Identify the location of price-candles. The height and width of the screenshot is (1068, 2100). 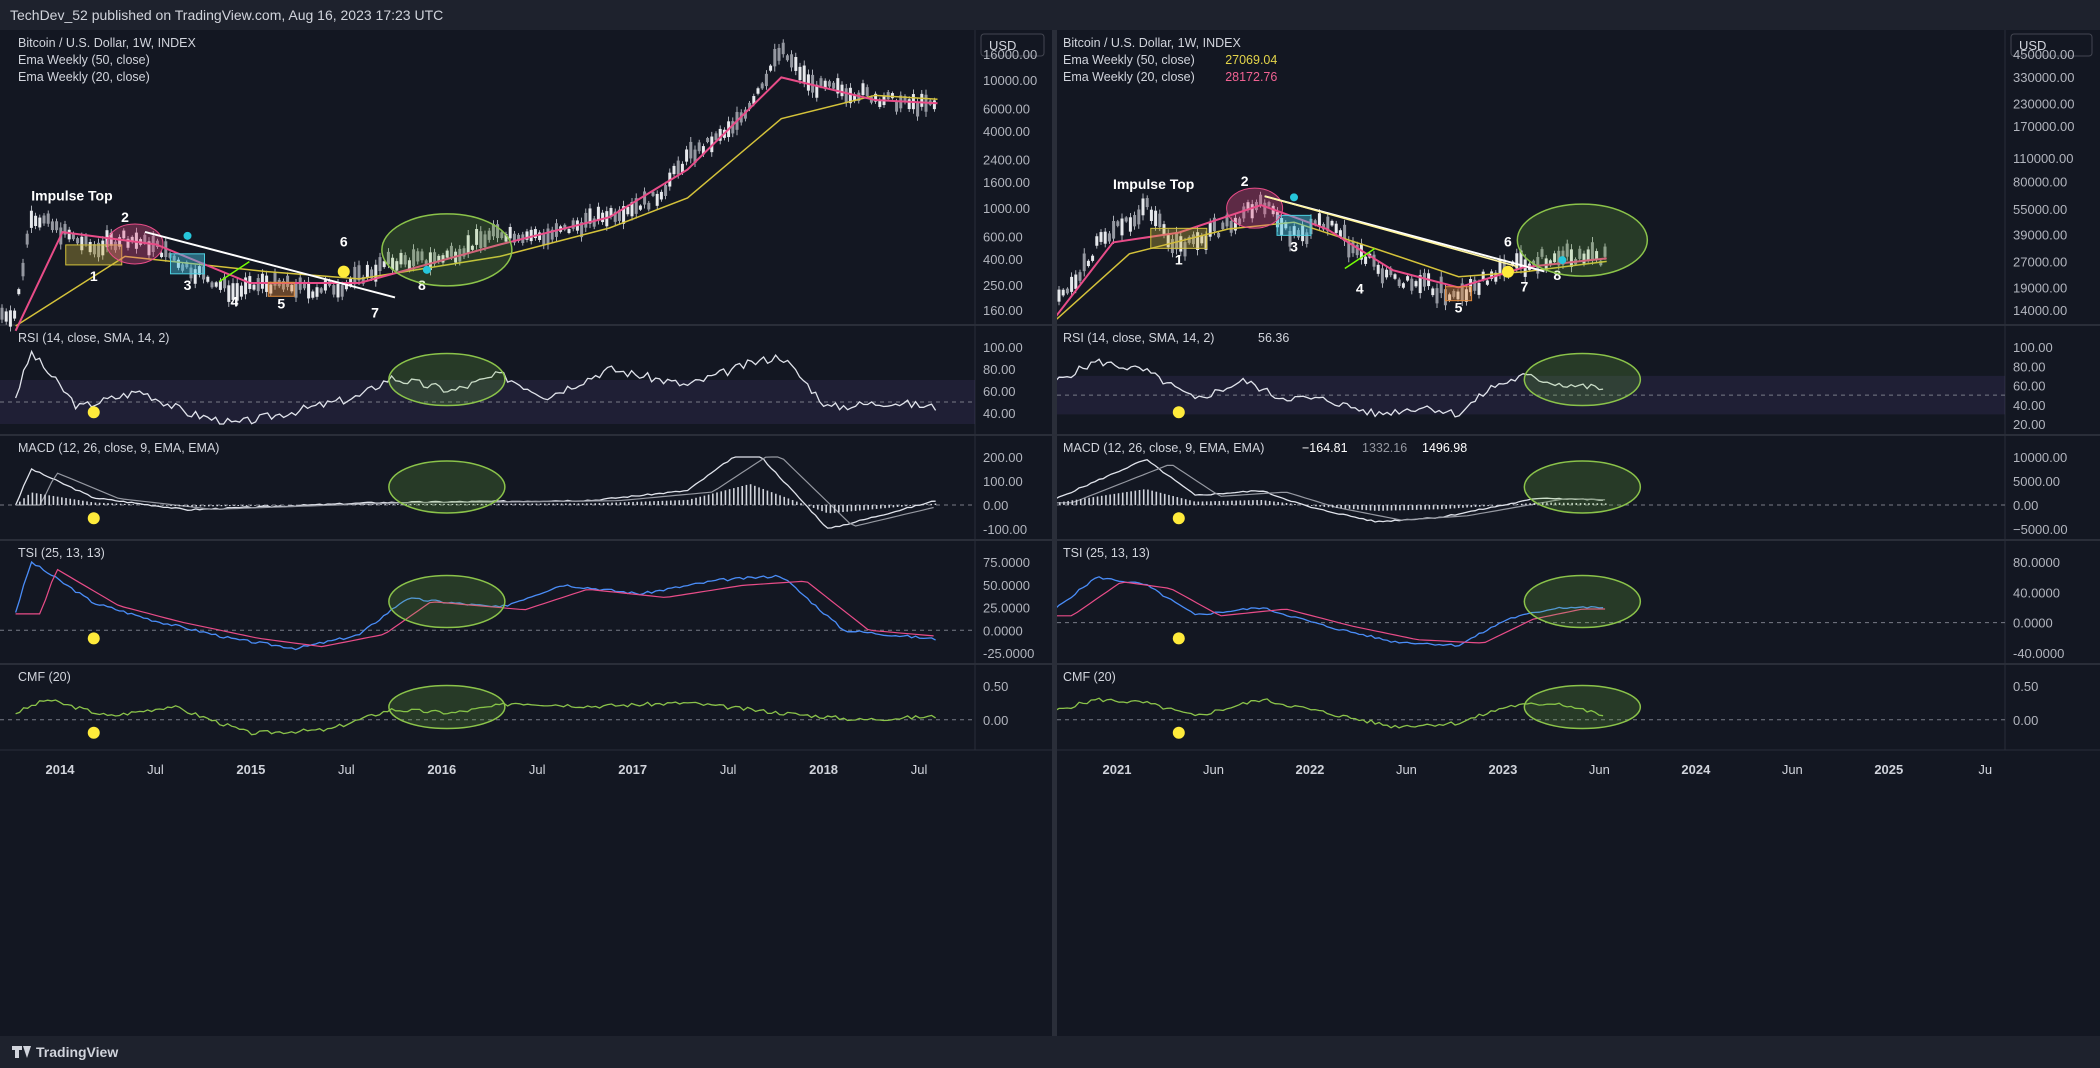
(468, 185).